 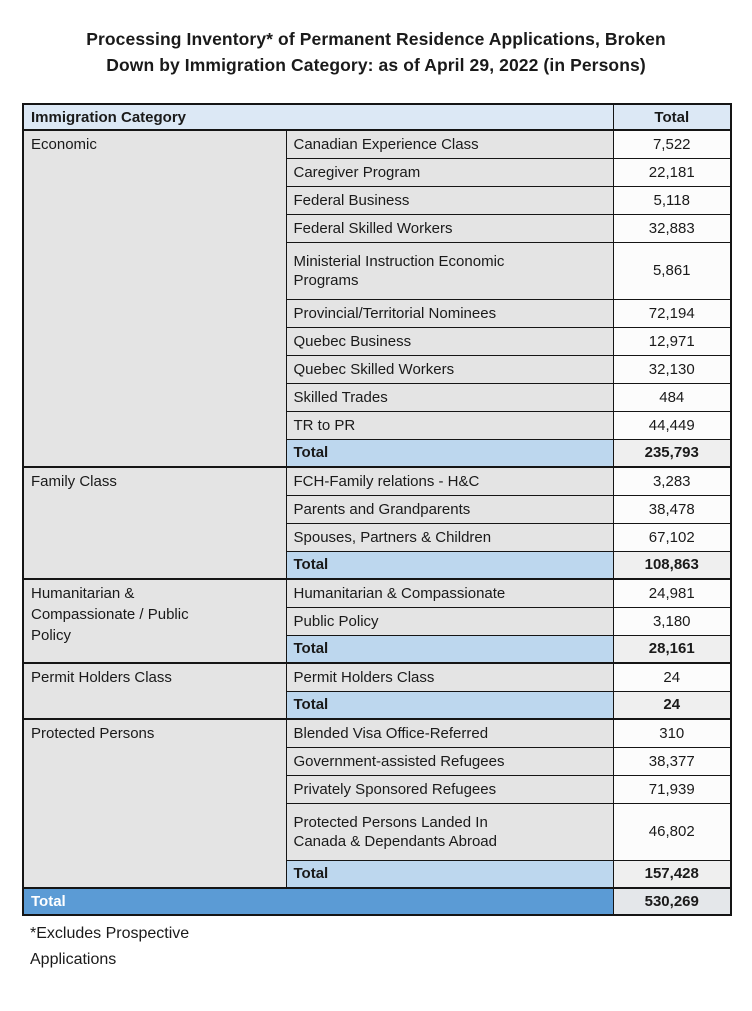 I want to click on value-cell: 7,522, so click(x=672, y=144).